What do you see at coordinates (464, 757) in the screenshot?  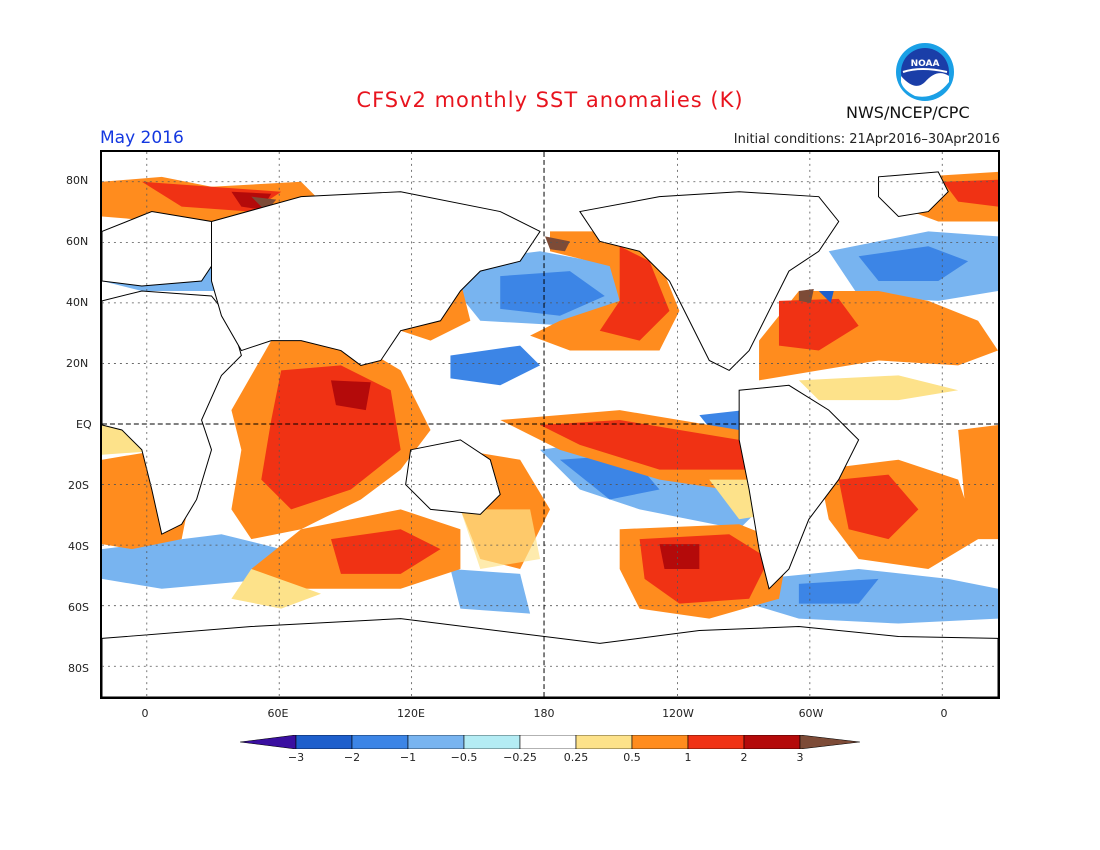 I see `colorbar-label: −0.5` at bounding box center [464, 757].